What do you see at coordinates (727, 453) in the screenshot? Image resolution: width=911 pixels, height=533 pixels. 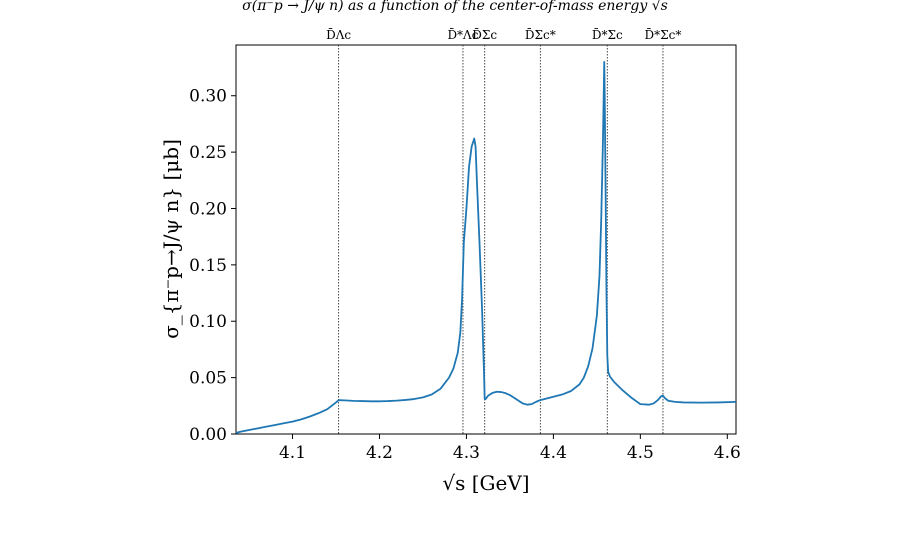 I see `x-tick-label-5: 4.6` at bounding box center [727, 453].